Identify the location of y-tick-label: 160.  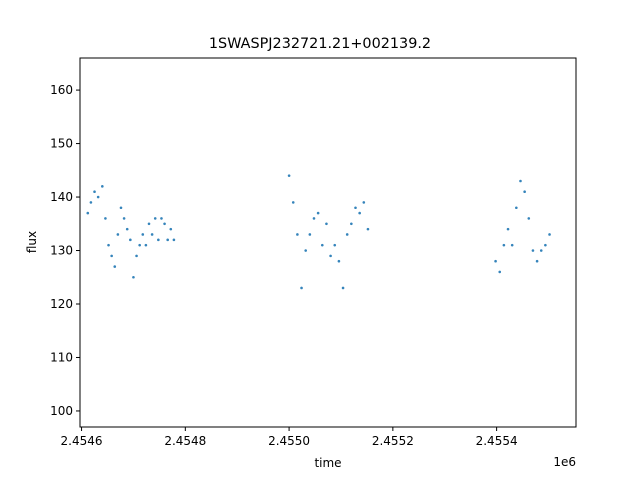
(61, 90).